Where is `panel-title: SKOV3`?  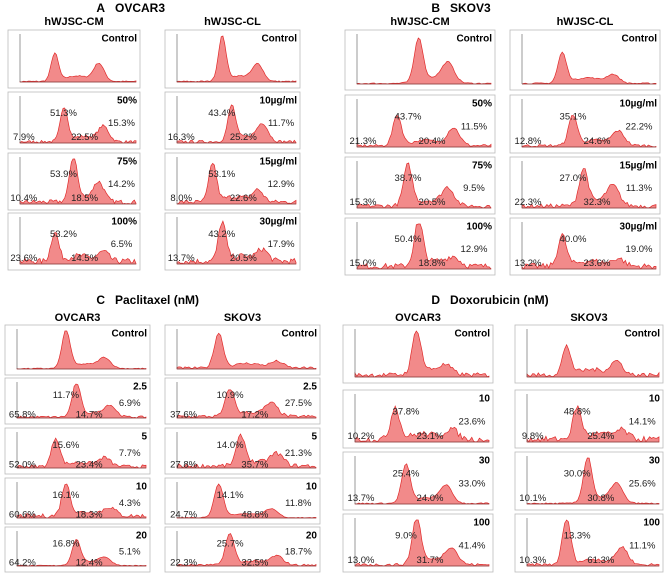 panel-title: SKOV3 is located at coordinates (470, 8).